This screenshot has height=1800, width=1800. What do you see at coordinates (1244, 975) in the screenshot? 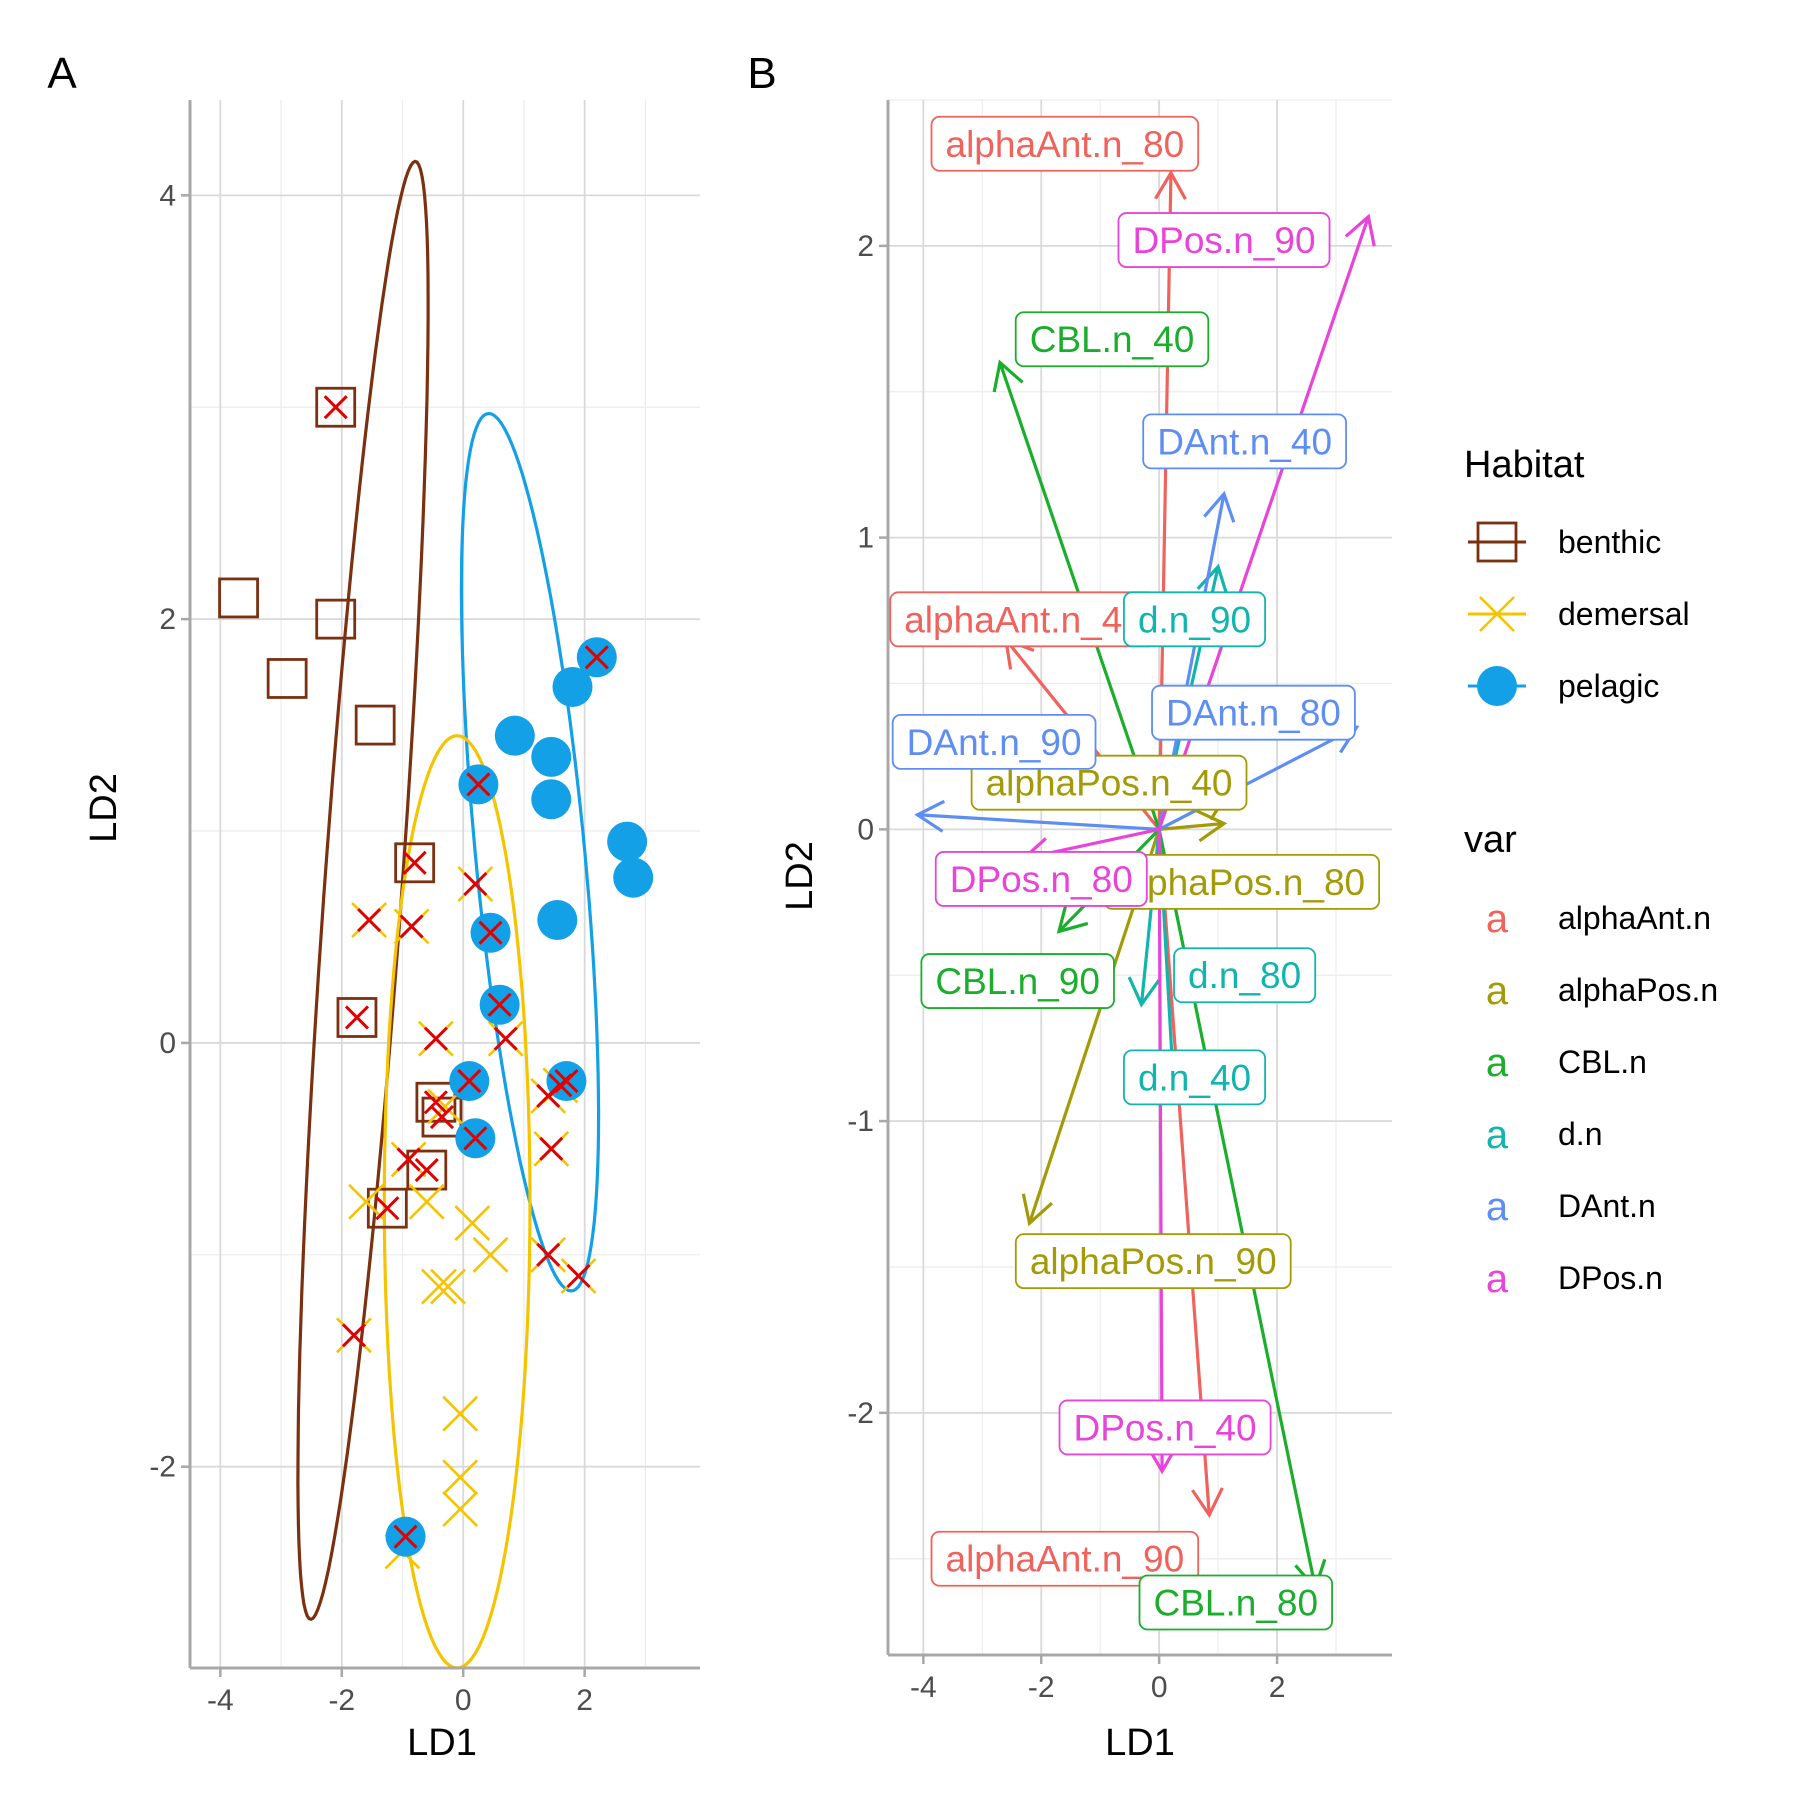
I see `vector-label-text: d.n_80` at bounding box center [1244, 975].